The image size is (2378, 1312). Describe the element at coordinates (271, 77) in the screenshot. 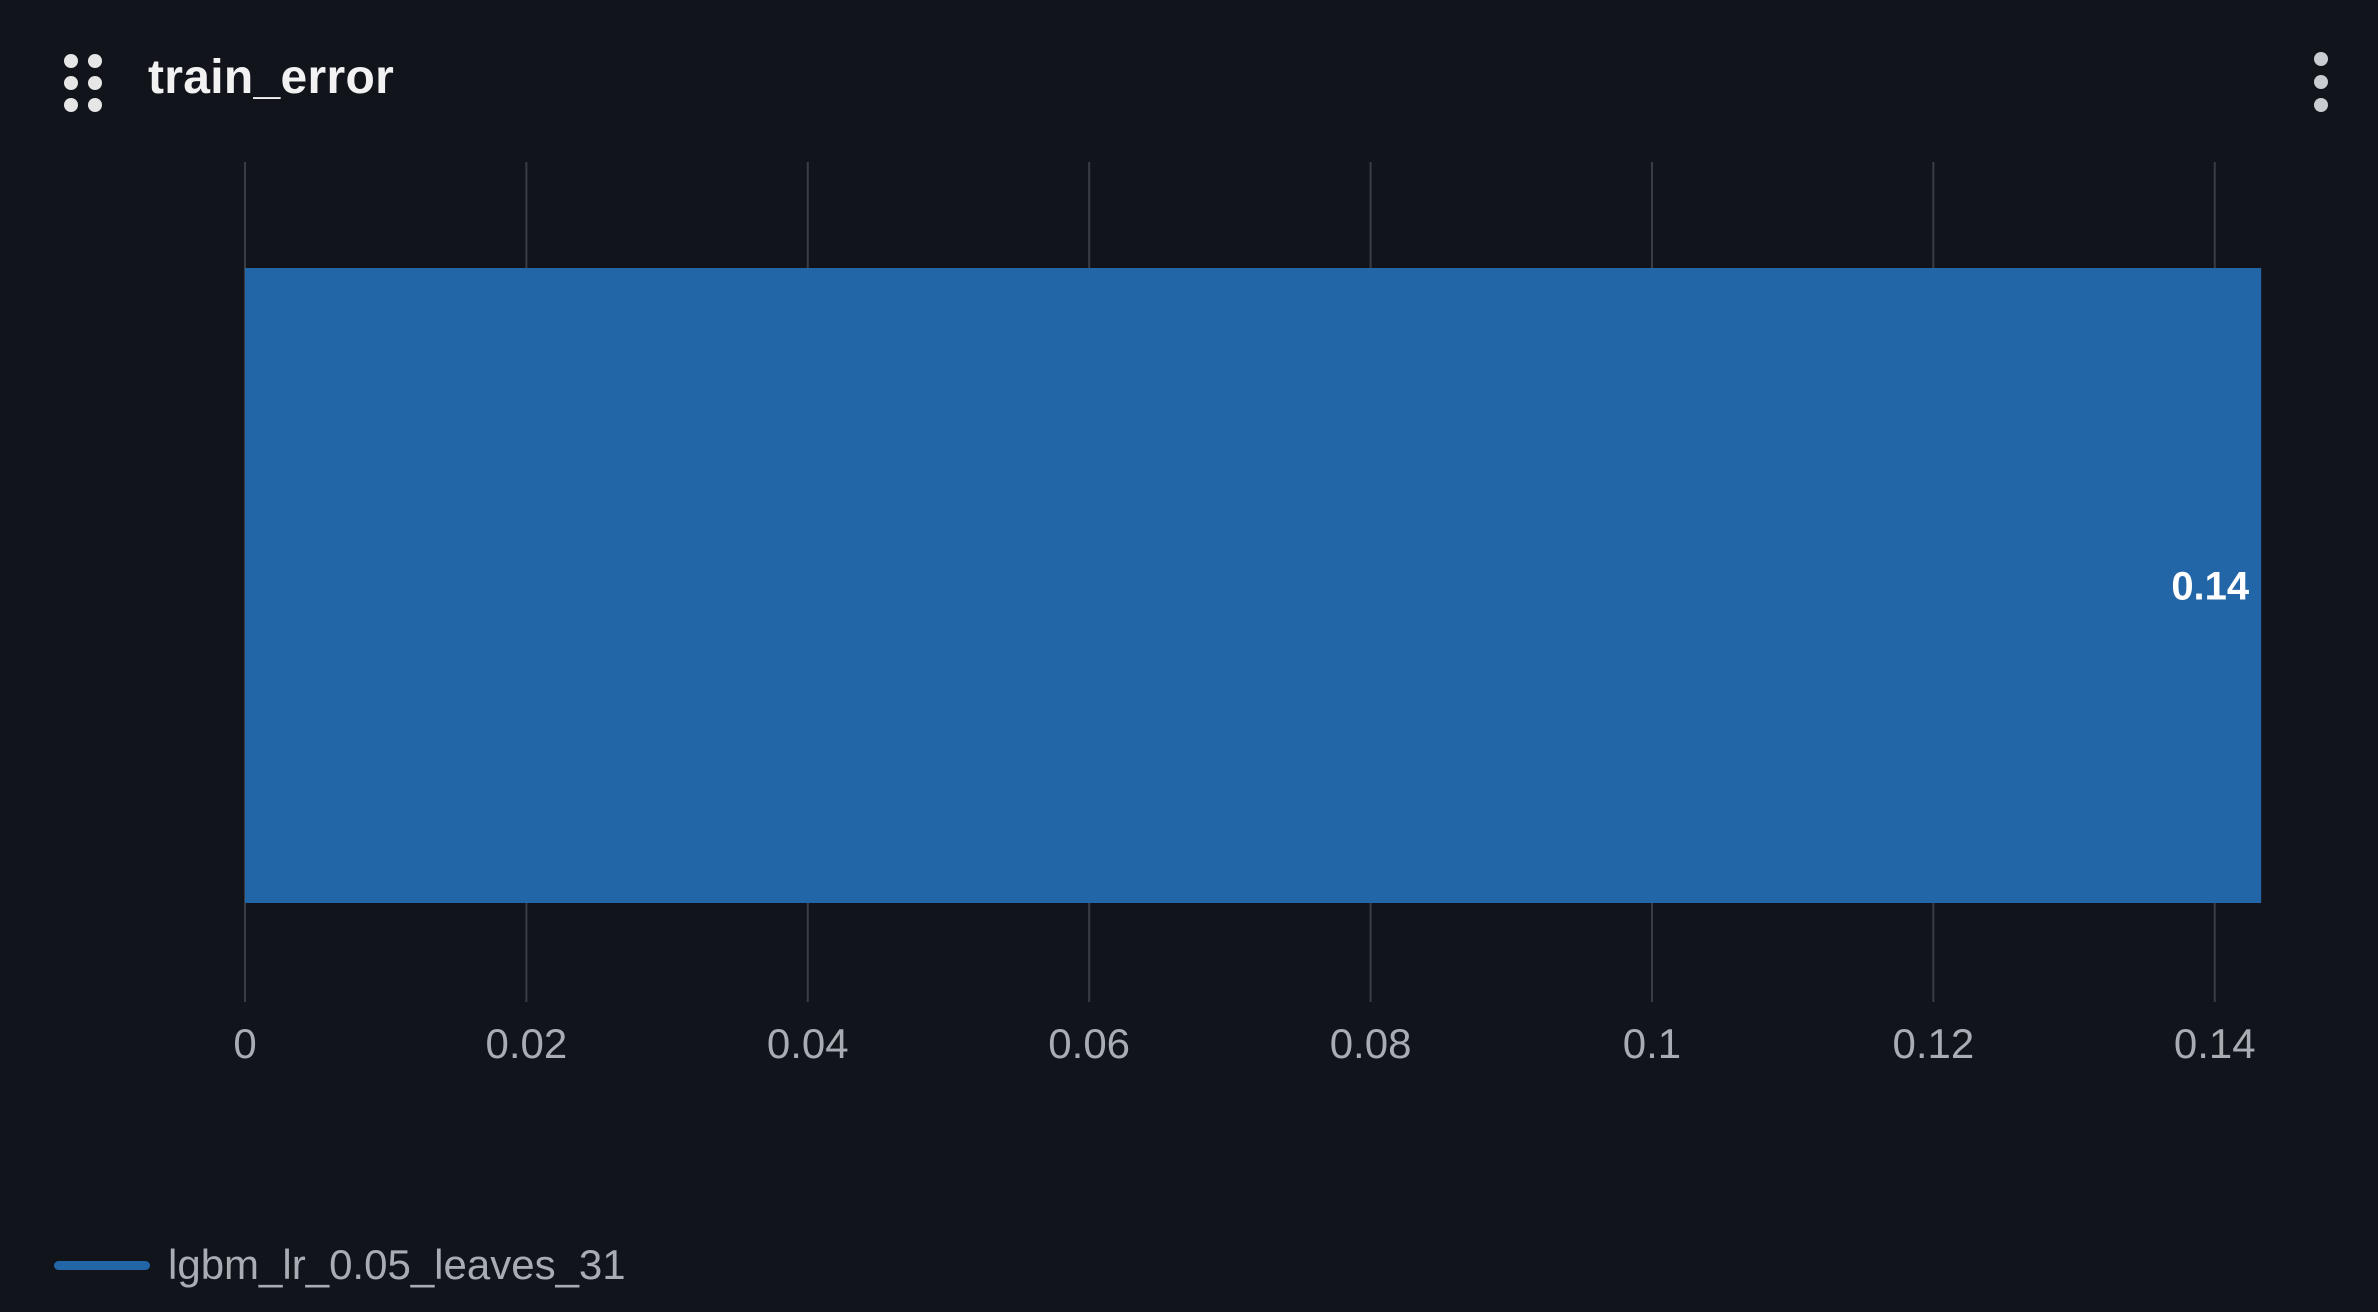

I see `panel-title: train_error` at that location.